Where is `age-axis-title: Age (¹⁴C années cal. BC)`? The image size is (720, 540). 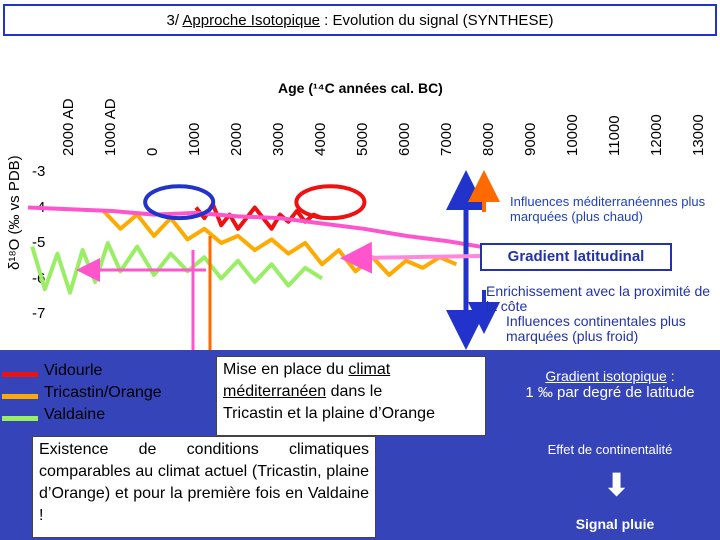
age-axis-title: Age (¹⁴C années cal. BC) is located at coordinates (360, 88).